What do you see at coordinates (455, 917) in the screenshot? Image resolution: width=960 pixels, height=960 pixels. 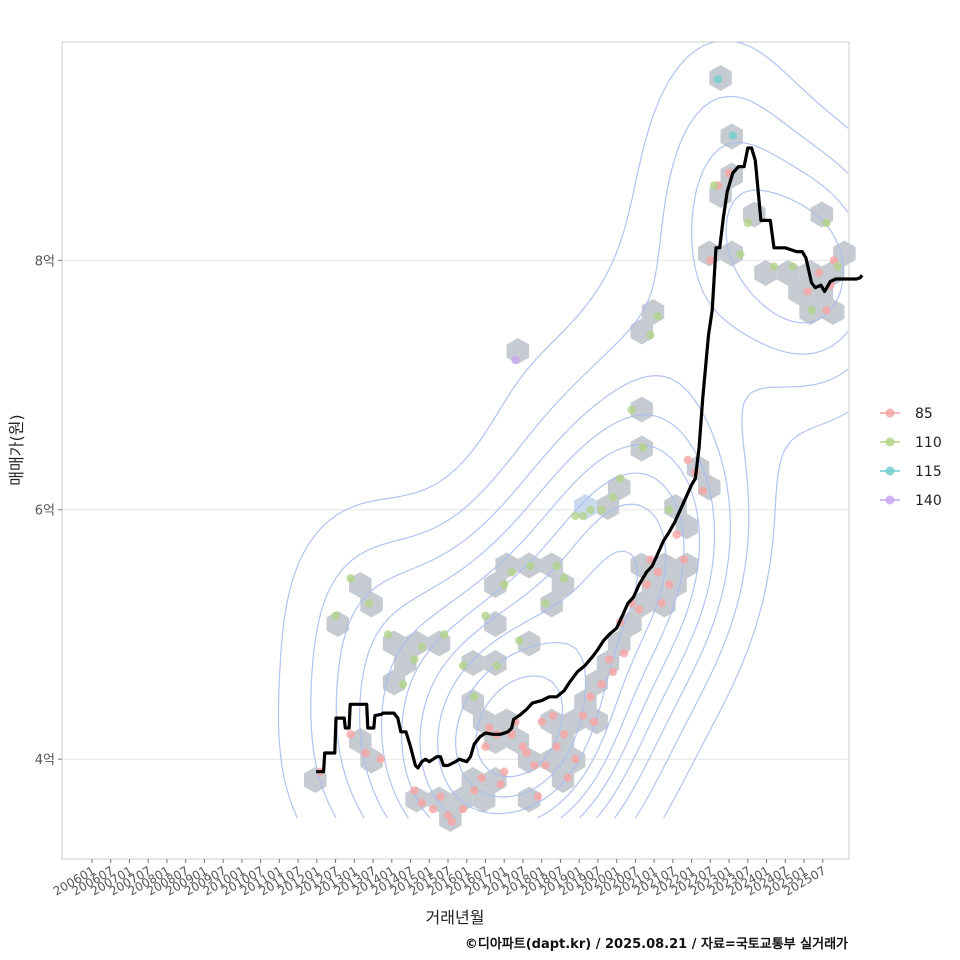 I see `x-axis-title: 거래년월` at bounding box center [455, 917].